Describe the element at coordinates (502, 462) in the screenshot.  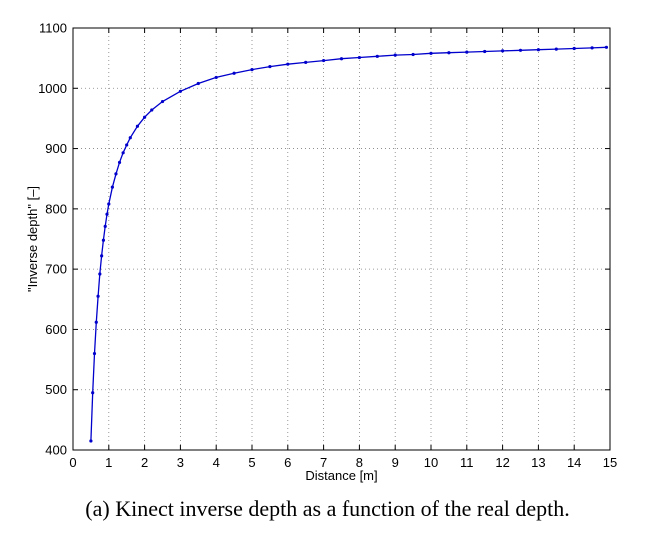
I see `x-tick-label: 12` at that location.